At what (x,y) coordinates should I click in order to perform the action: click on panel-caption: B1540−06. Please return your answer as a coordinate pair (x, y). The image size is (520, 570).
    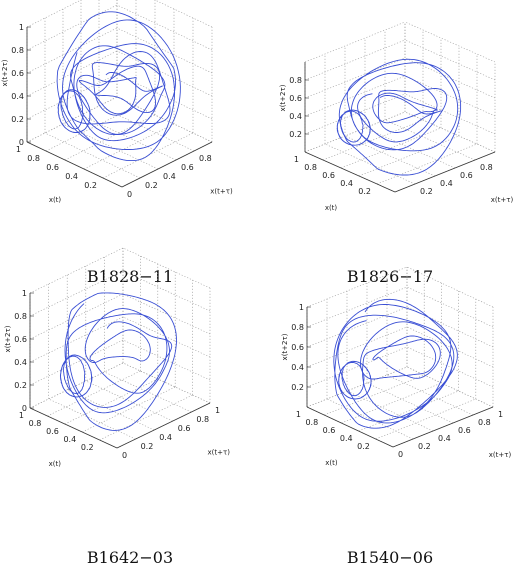
    Looking at the image, I should click on (390, 557).